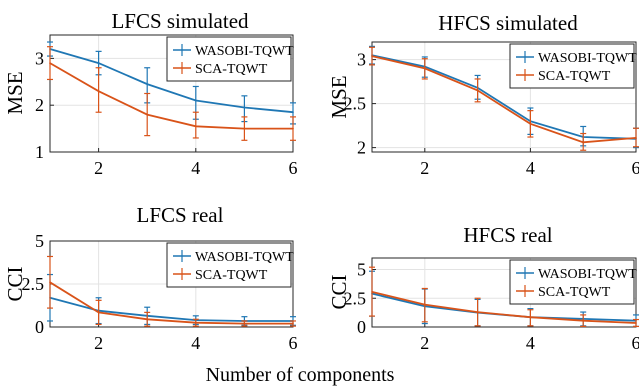 This screenshot has height=389, width=639. I want to click on shared-x-axis-label: Number of components, so click(300, 375).